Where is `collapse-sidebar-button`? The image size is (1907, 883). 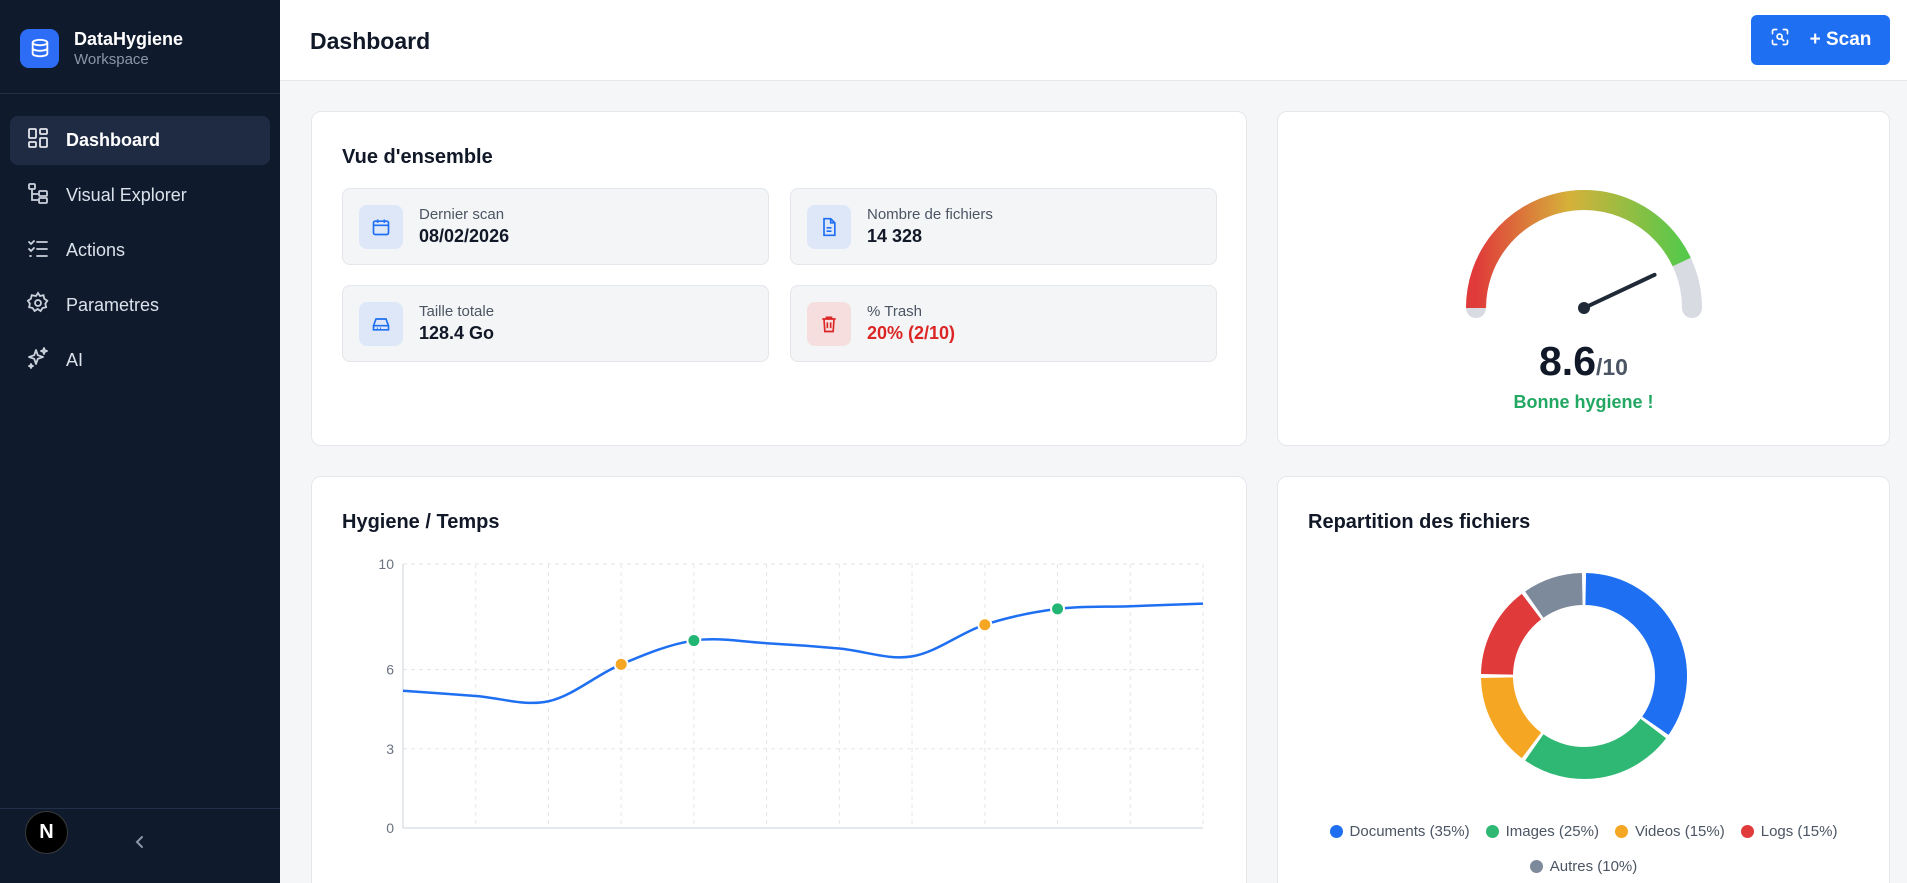
collapse-sidebar-button is located at coordinates (140, 844).